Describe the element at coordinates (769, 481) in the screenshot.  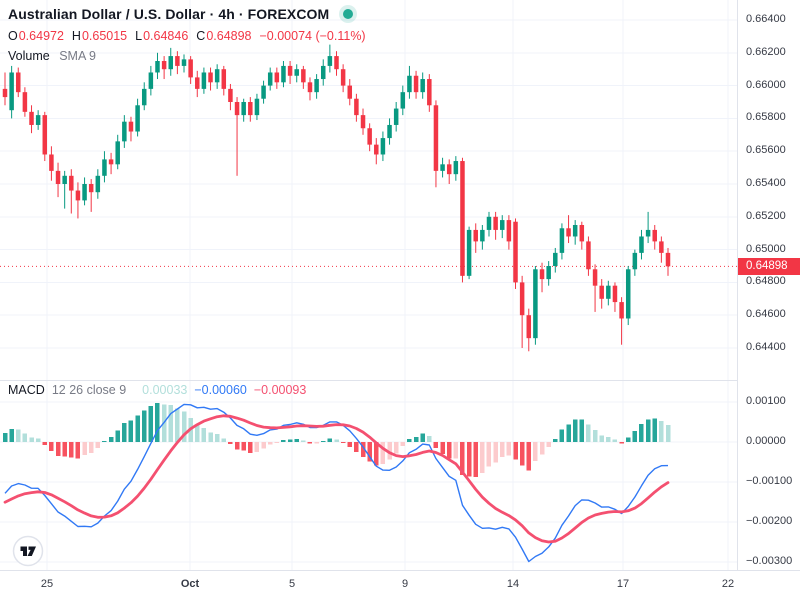
I see `macd-axis-tick: −0.00100` at that location.